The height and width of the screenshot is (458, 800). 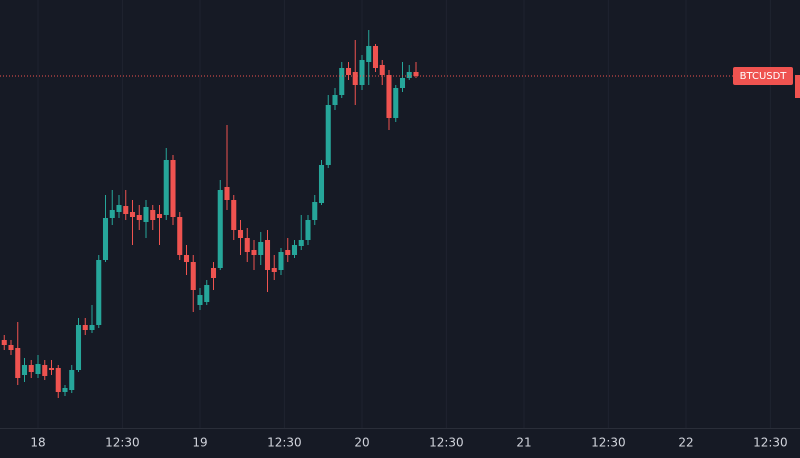 What do you see at coordinates (797, 86) in the screenshot?
I see `price-label-bg` at bounding box center [797, 86].